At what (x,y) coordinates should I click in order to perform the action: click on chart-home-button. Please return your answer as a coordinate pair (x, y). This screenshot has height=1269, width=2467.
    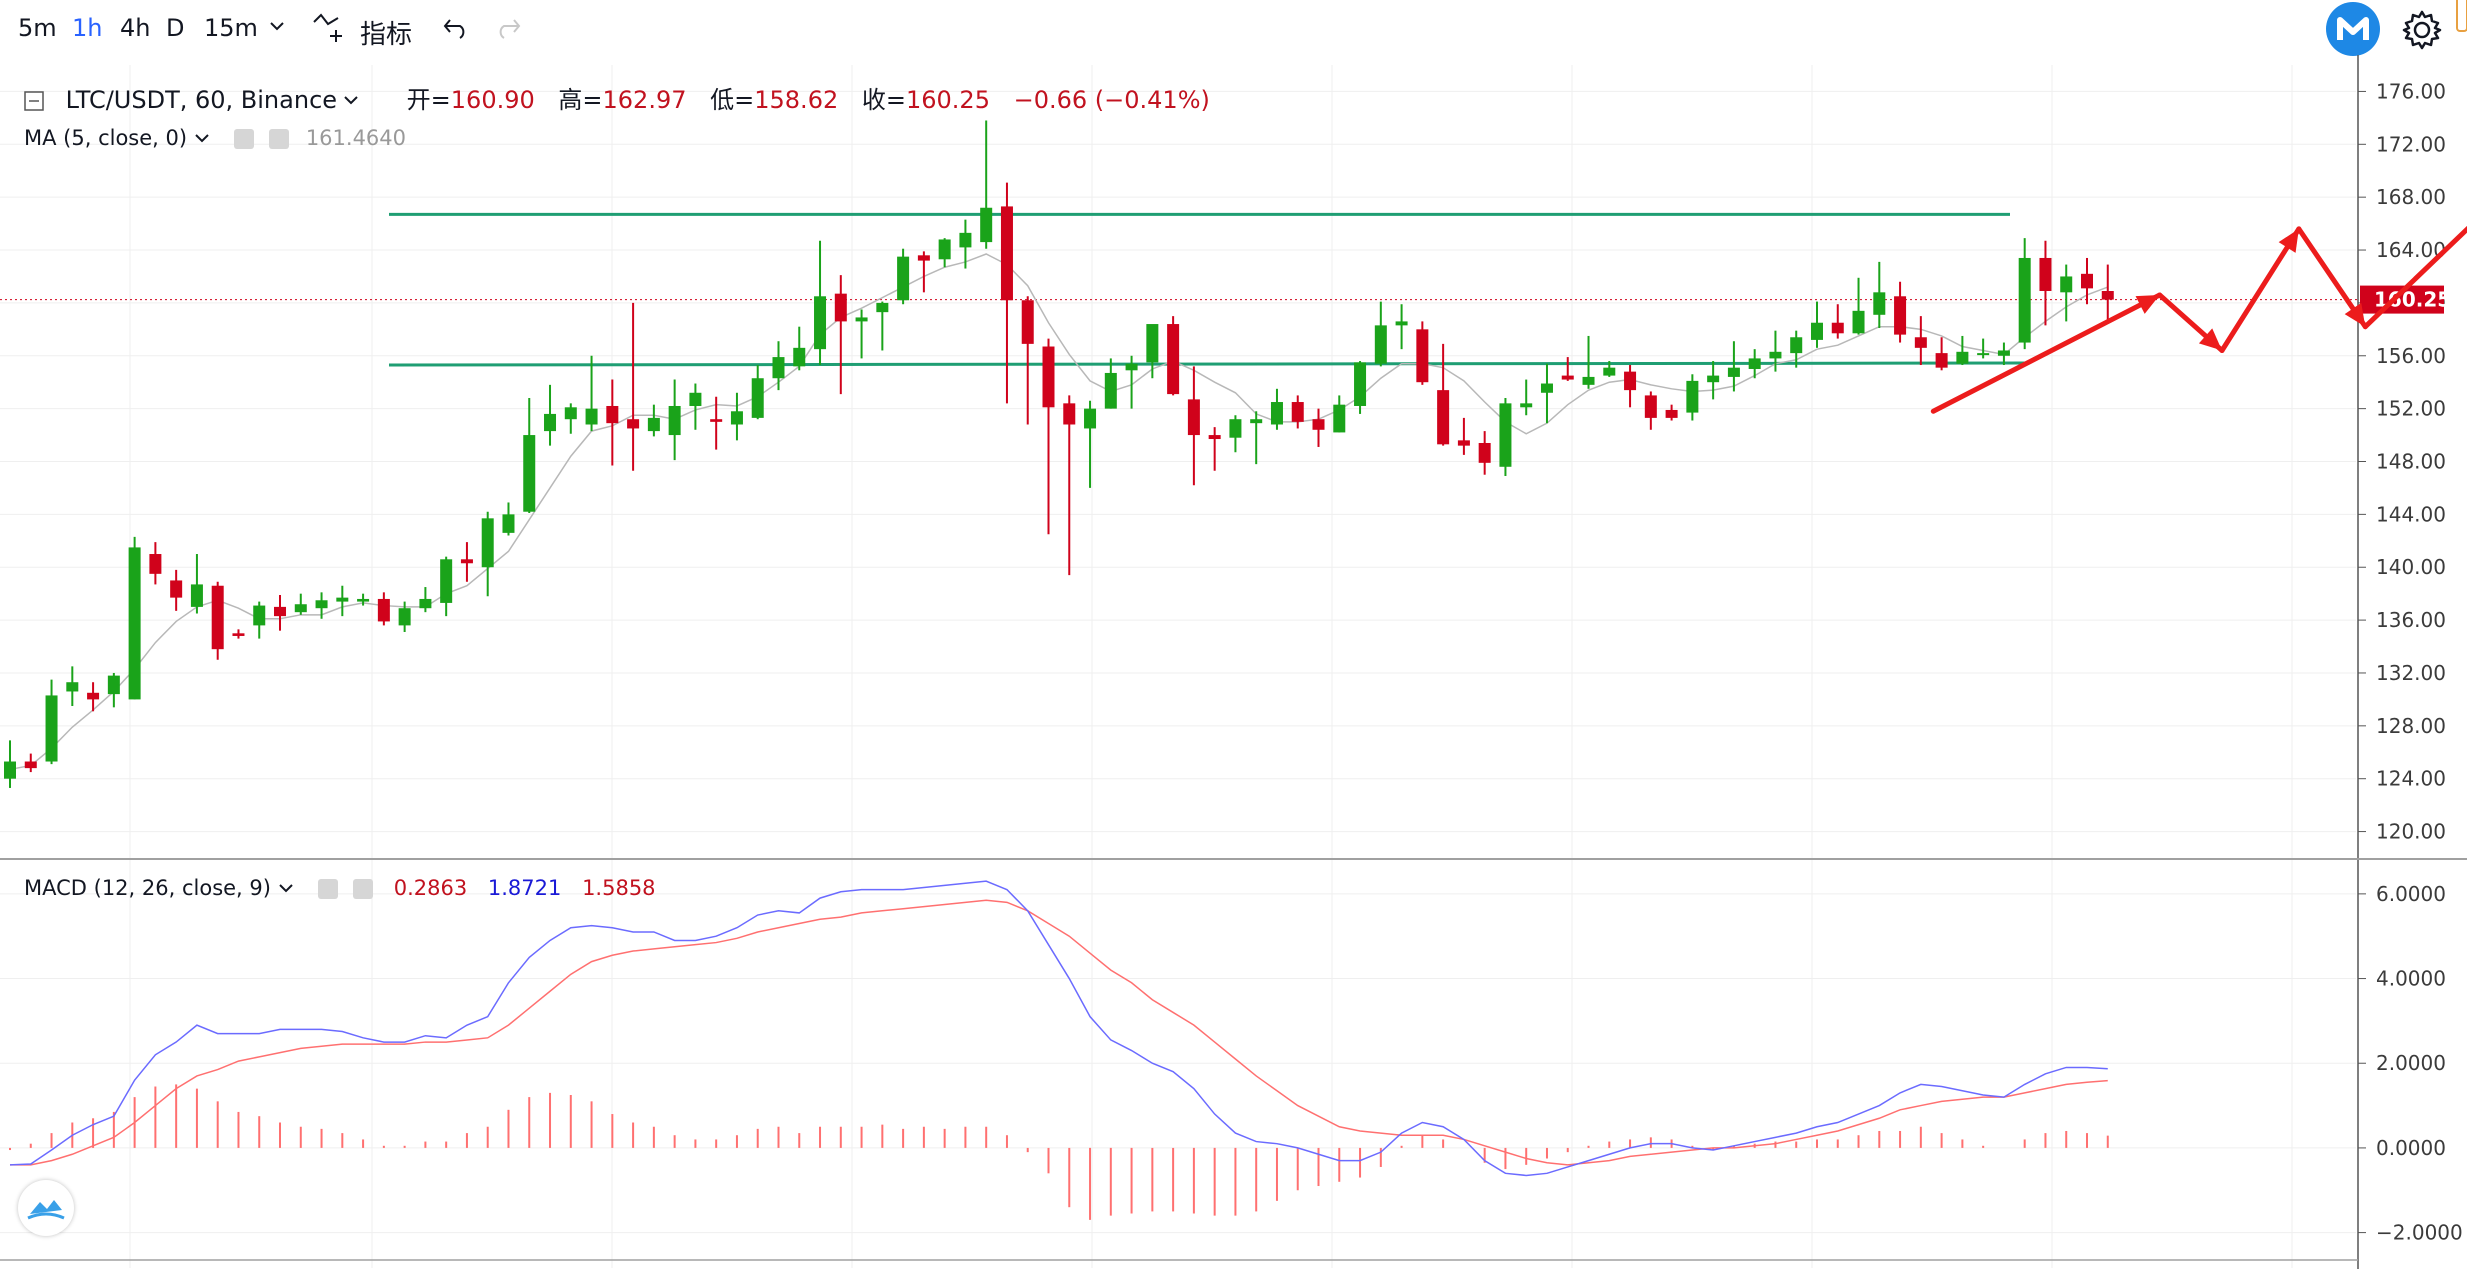
    Looking at the image, I should click on (46, 1208).